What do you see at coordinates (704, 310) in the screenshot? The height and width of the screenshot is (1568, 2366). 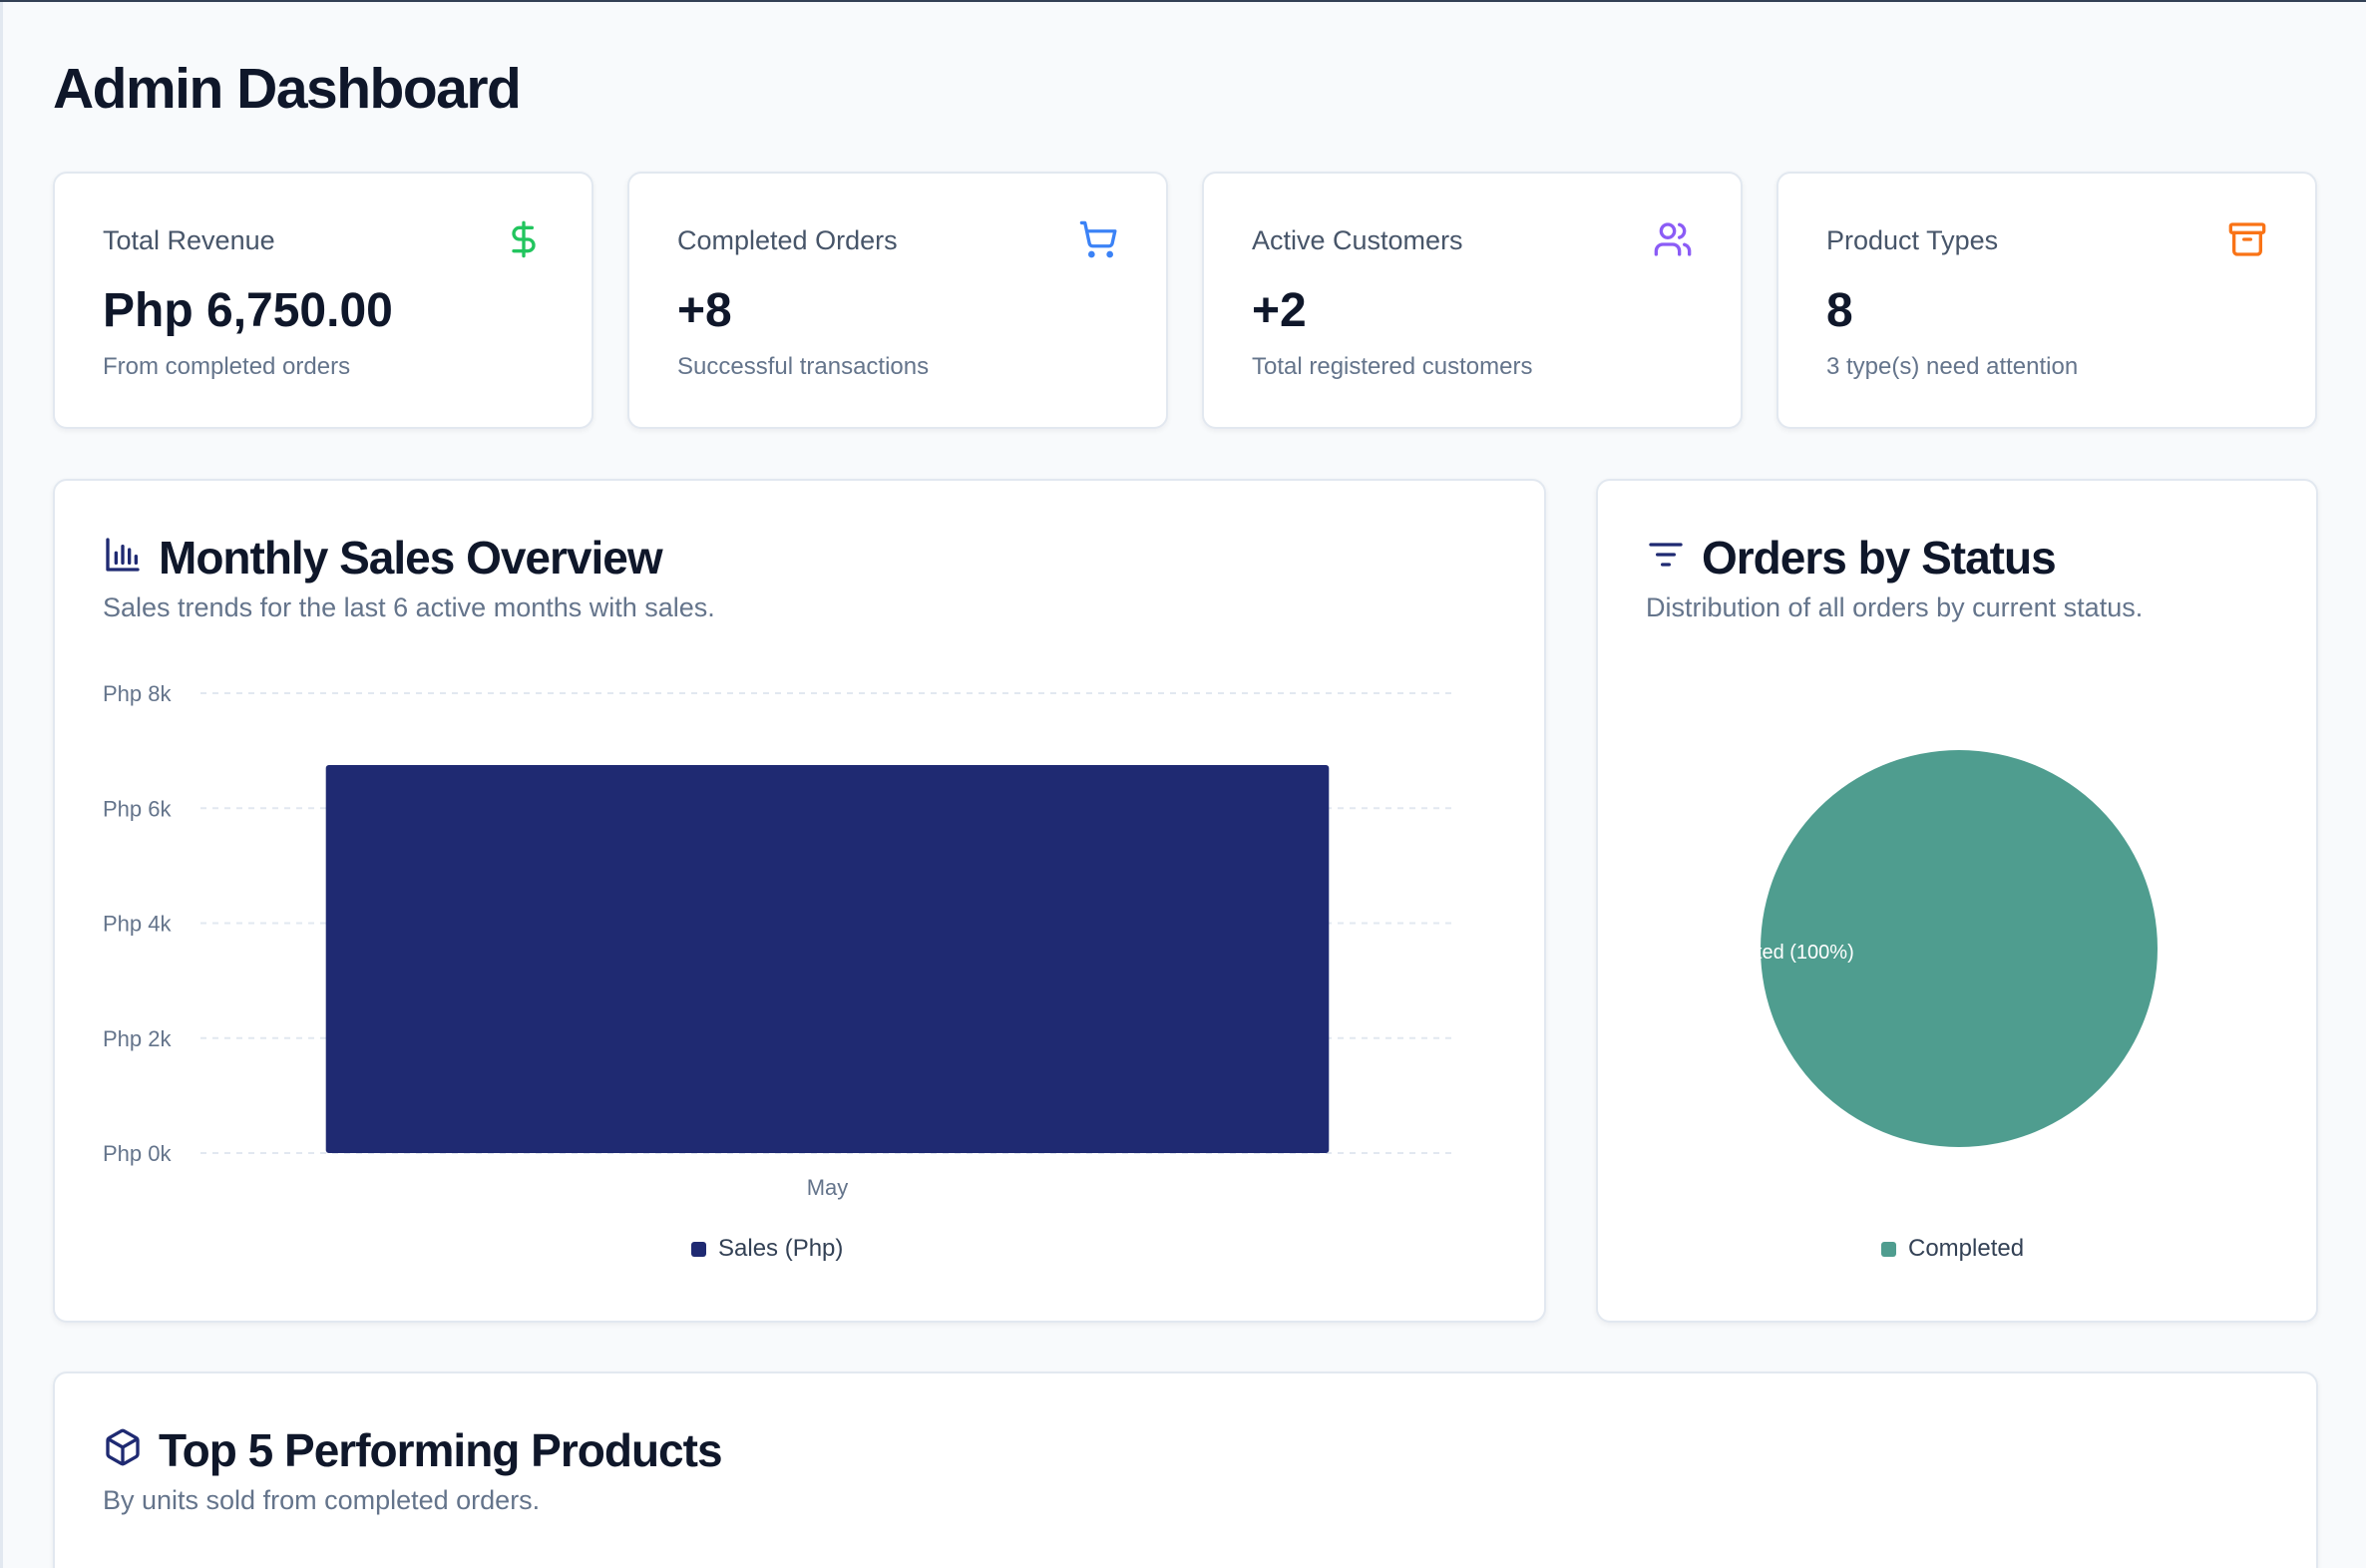 I see `stat-value: +8` at bounding box center [704, 310].